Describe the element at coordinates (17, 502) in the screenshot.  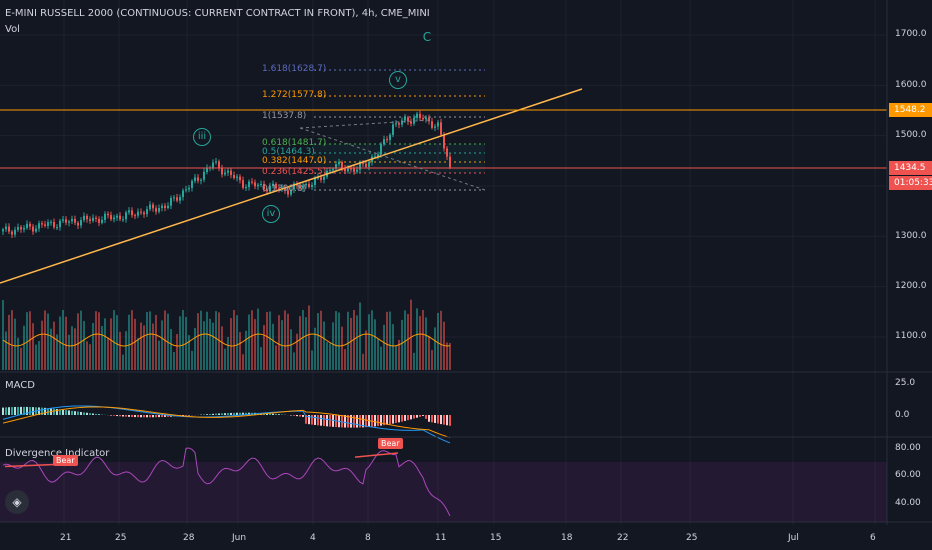
I see `tradingview-logo-icon: ◈` at that location.